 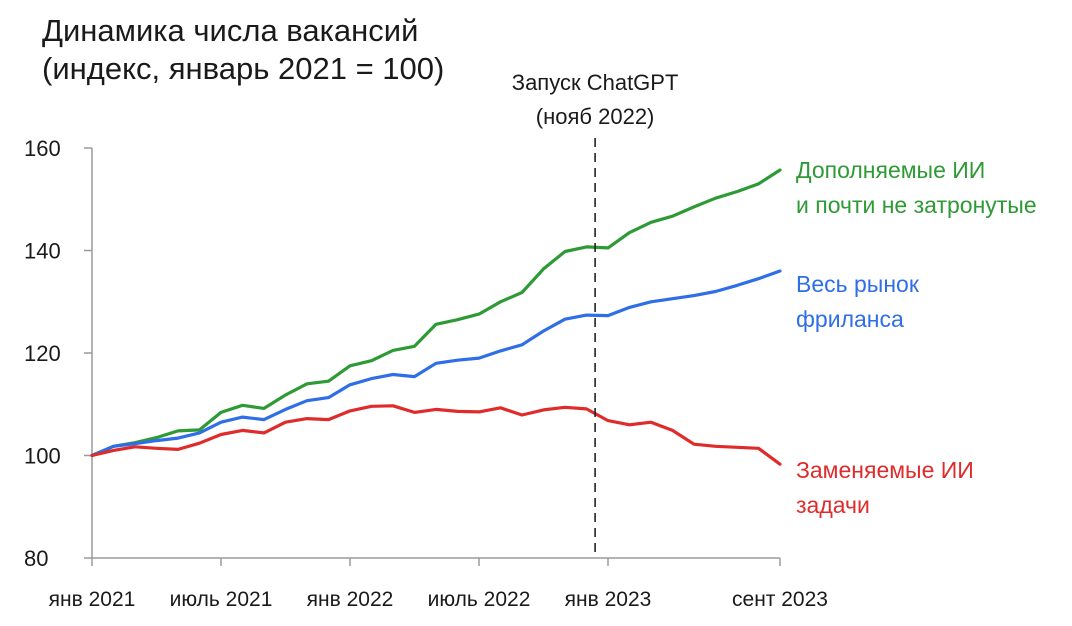 I want to click on x-tick-label: янв 2022, so click(x=350, y=599).